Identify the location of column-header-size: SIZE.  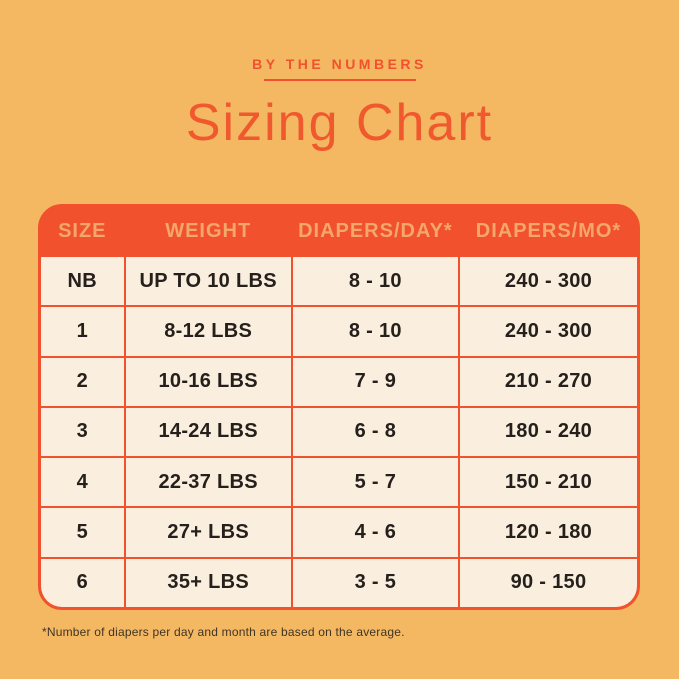
(82, 231).